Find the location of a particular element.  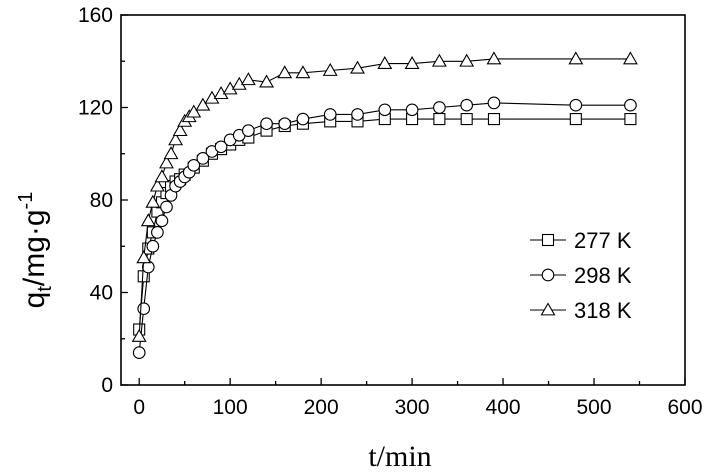

legend-item: 318 K is located at coordinates (581, 310).